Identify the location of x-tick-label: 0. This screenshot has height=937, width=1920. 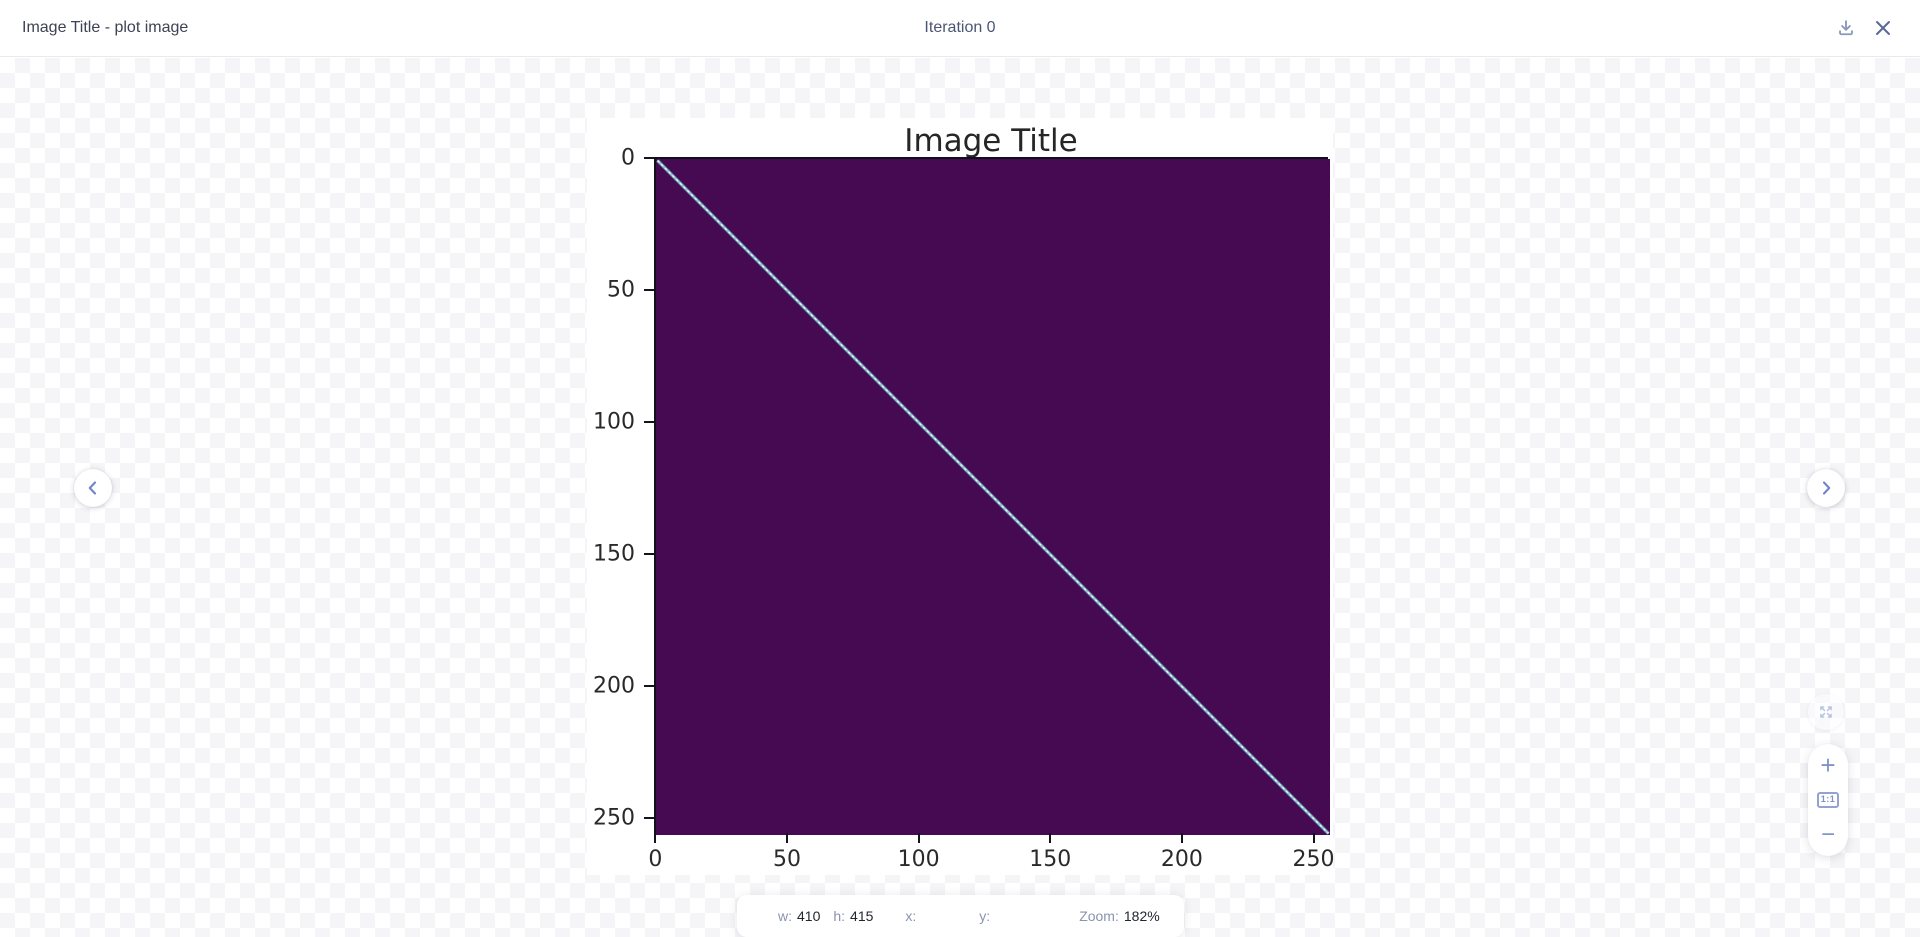
(655, 859).